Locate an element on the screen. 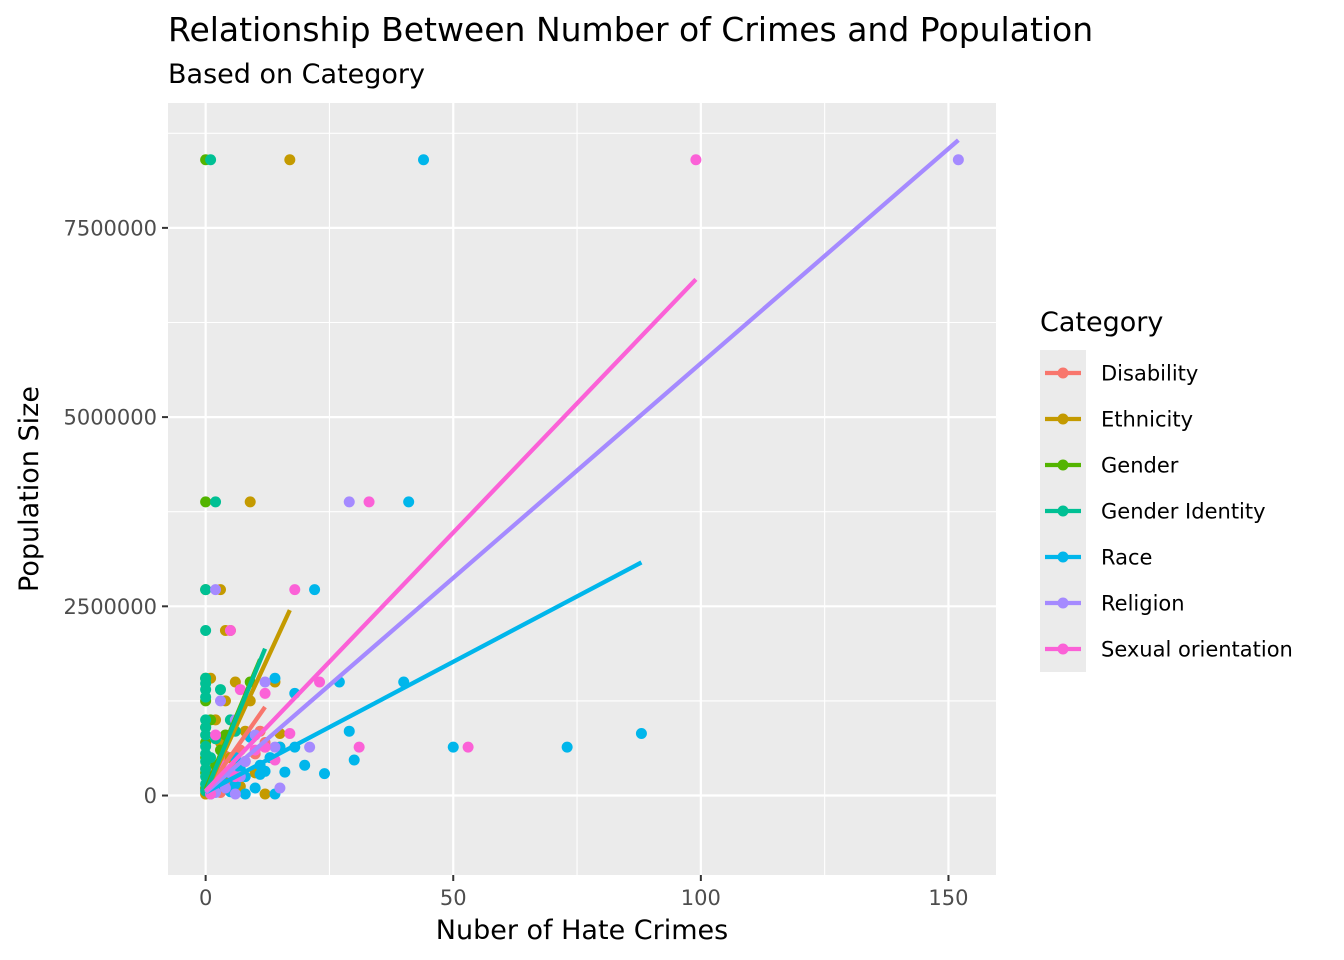 The image size is (1344, 960). x-tick-label: 150 is located at coordinates (948, 898).